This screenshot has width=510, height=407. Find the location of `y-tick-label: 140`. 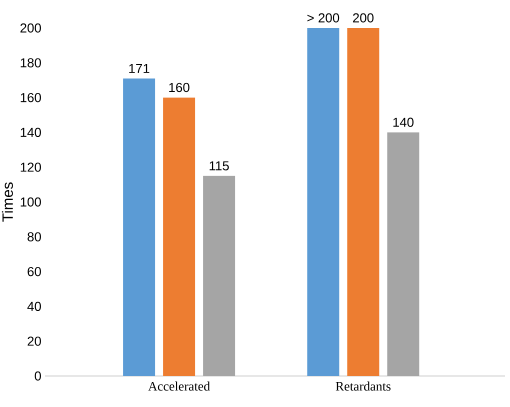

y-tick-label: 140 is located at coordinates (30, 132).